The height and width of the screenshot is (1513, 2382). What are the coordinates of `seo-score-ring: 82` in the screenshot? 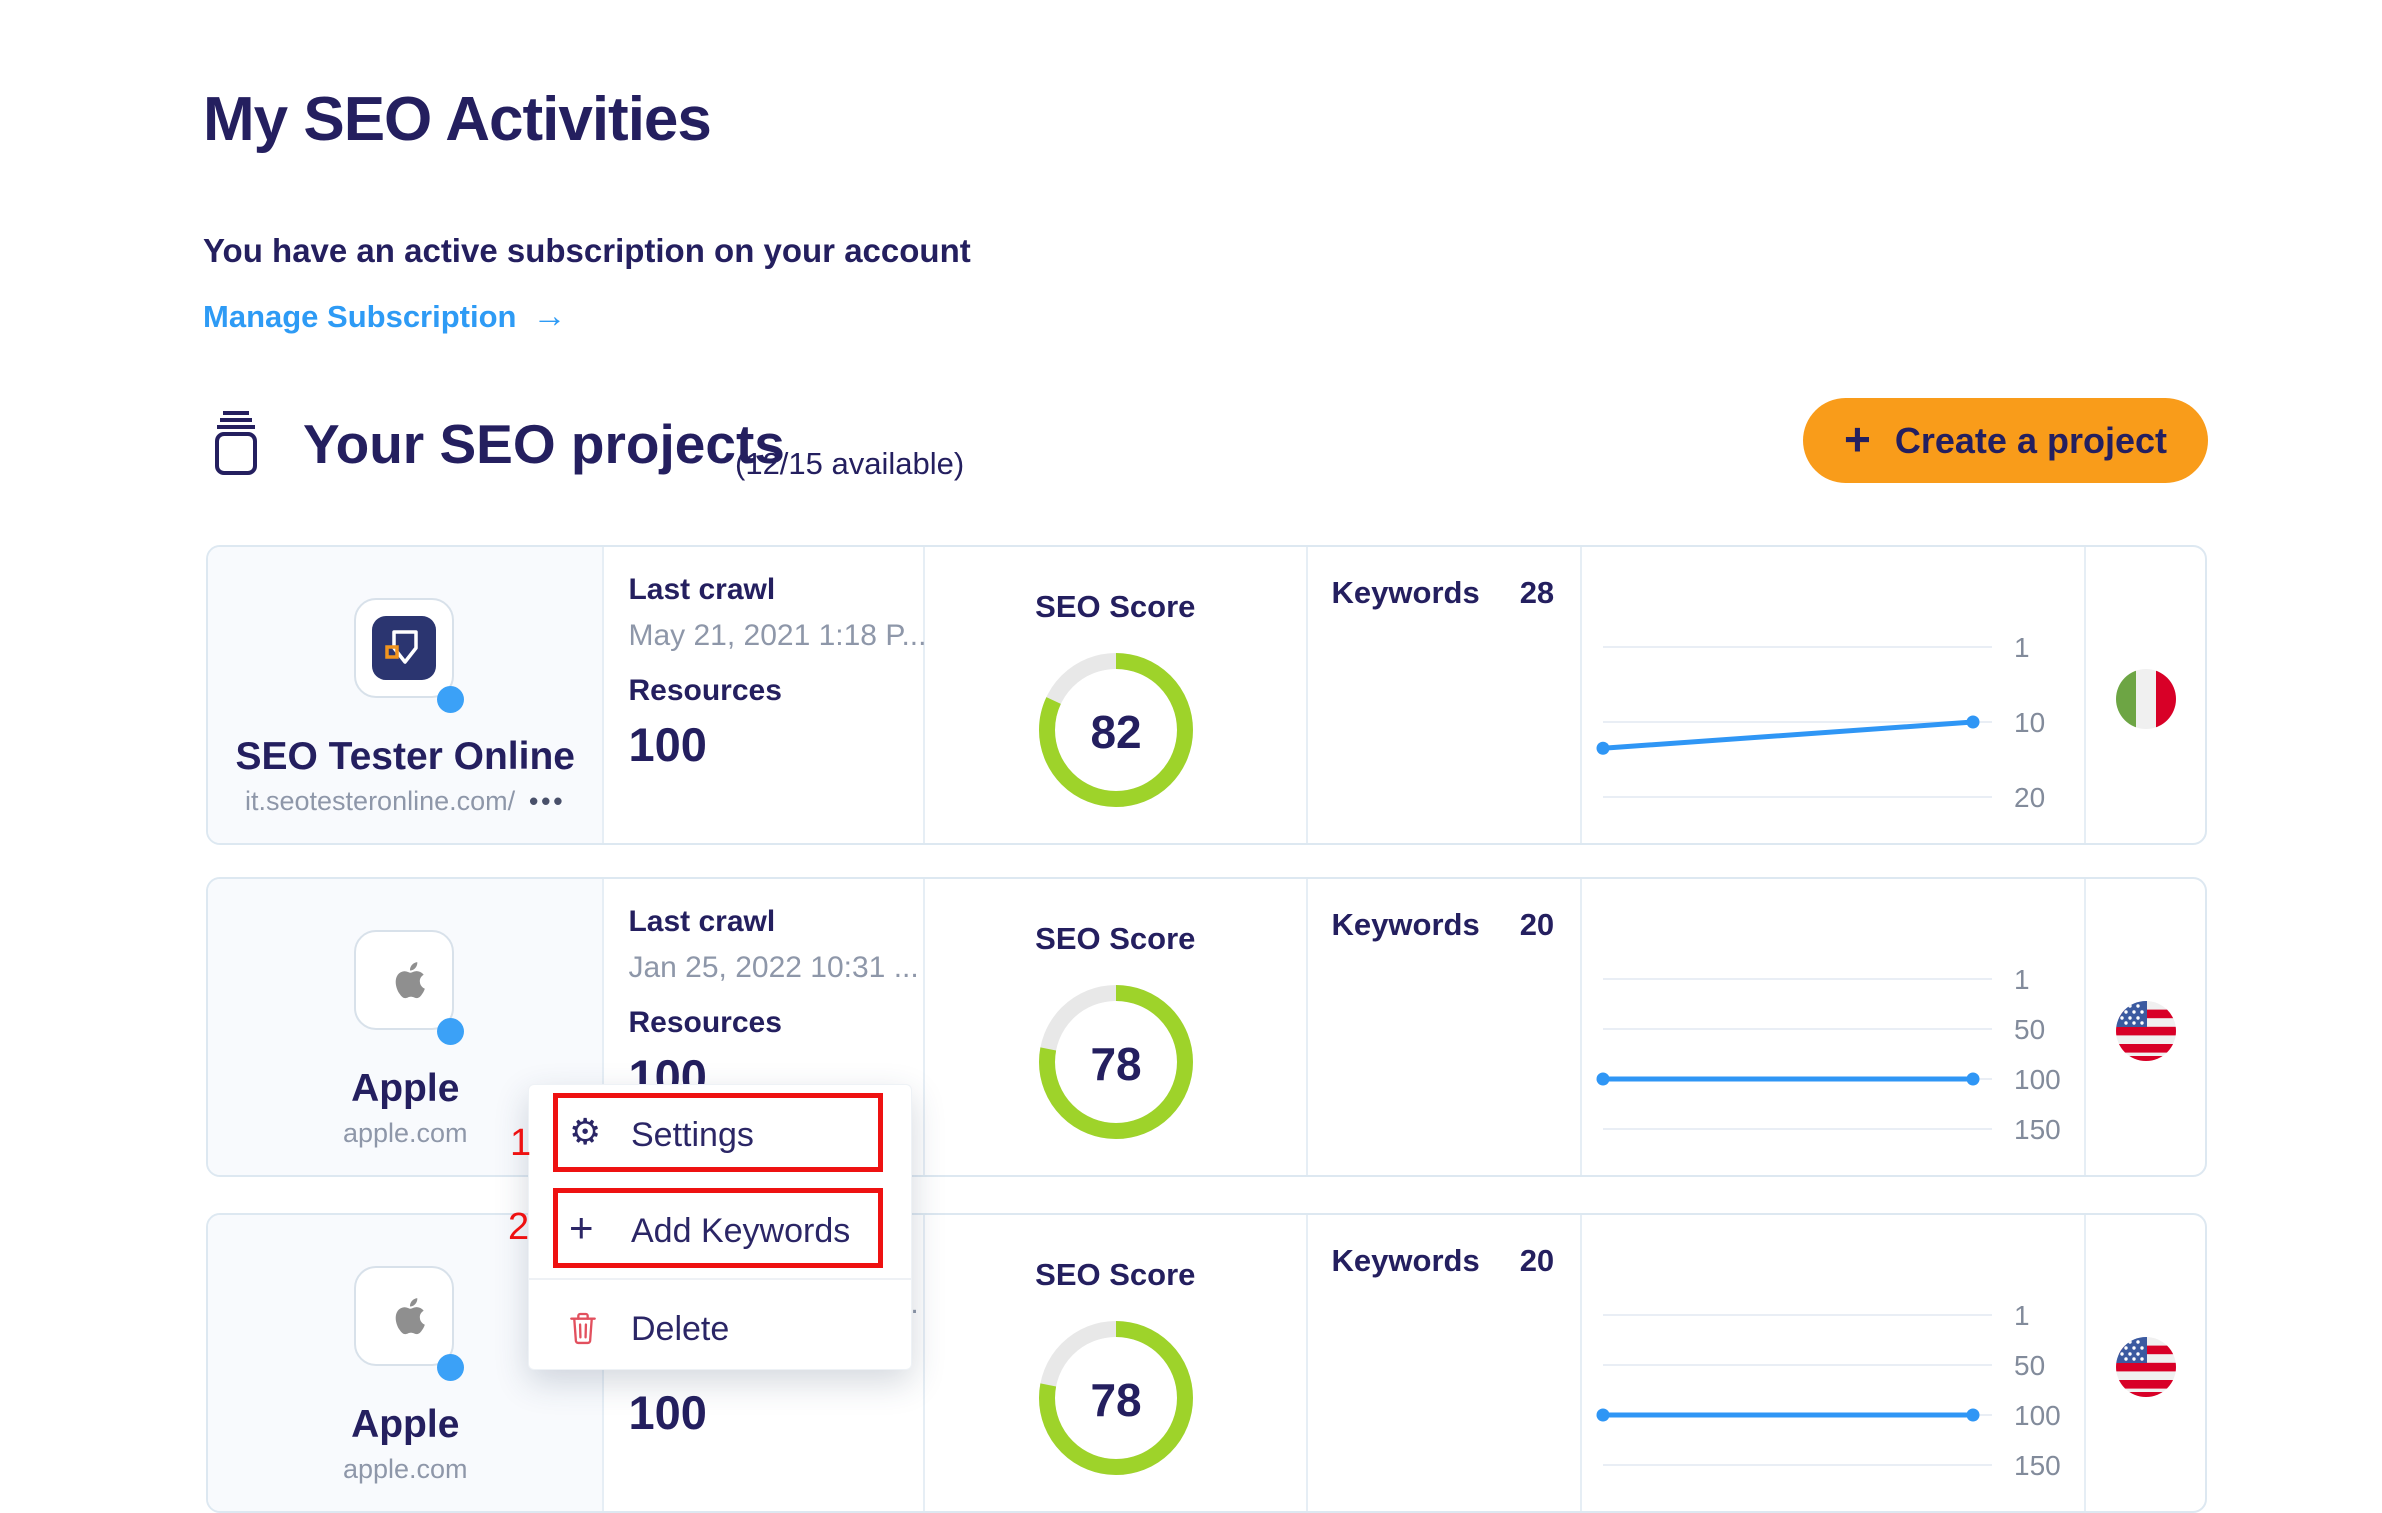 It's located at (1116, 730).